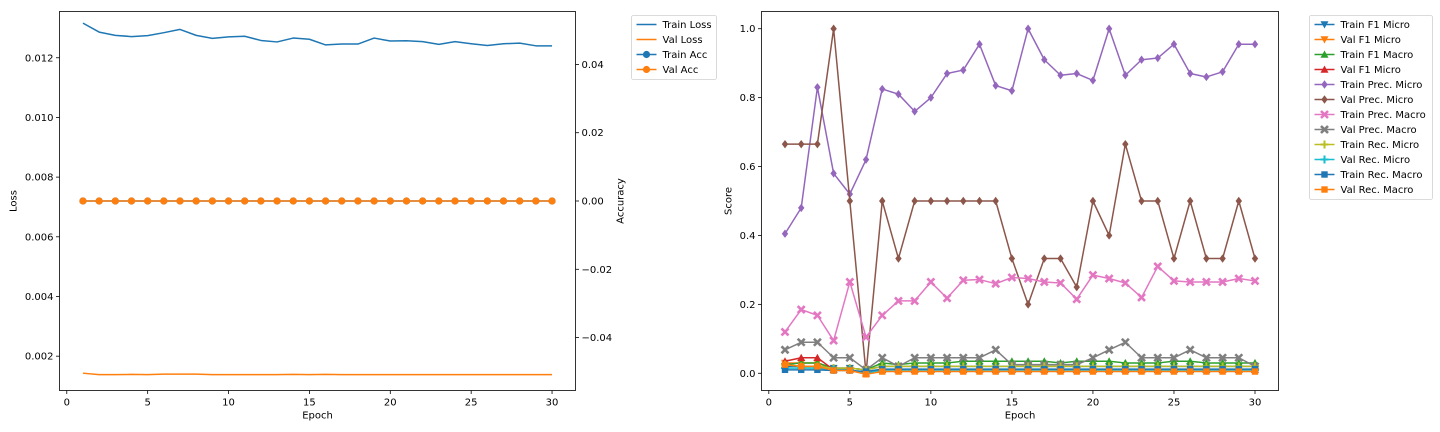  Describe the element at coordinates (39, 357) in the screenshot. I see `y-tick-label: 0.002` at that location.